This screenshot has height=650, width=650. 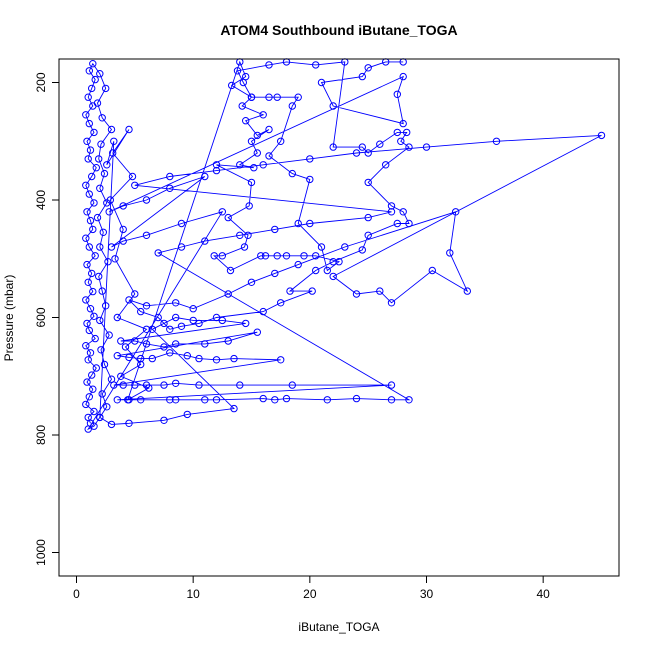 I want to click on x-tick-label: 40, so click(x=543, y=594).